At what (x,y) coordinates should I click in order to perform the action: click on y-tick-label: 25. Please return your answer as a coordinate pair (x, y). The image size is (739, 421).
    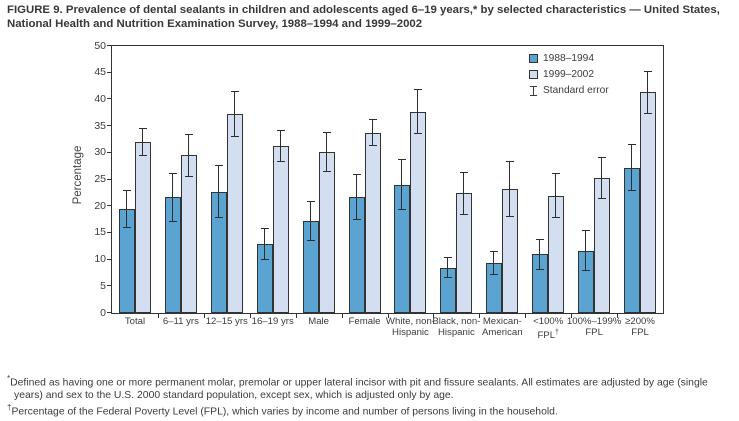
    Looking at the image, I should click on (100, 179).